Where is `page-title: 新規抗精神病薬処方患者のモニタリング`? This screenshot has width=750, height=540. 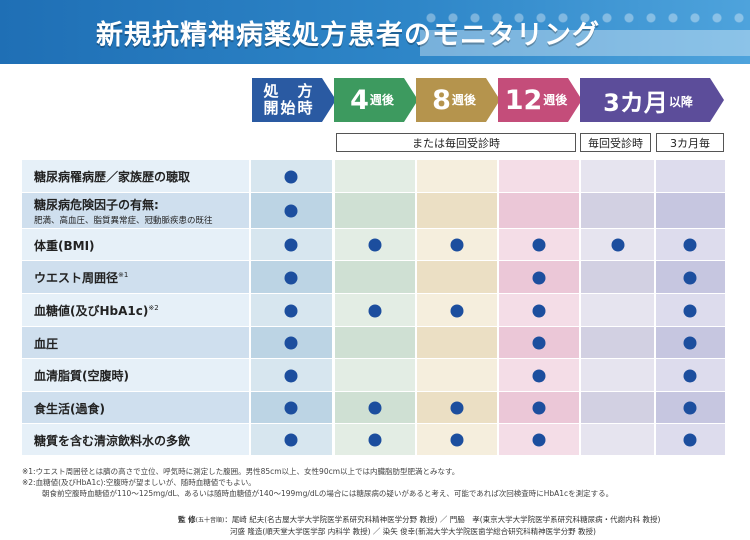
page-title: 新規抗精神病薬処方患者のモニタリング is located at coordinates (348, 35).